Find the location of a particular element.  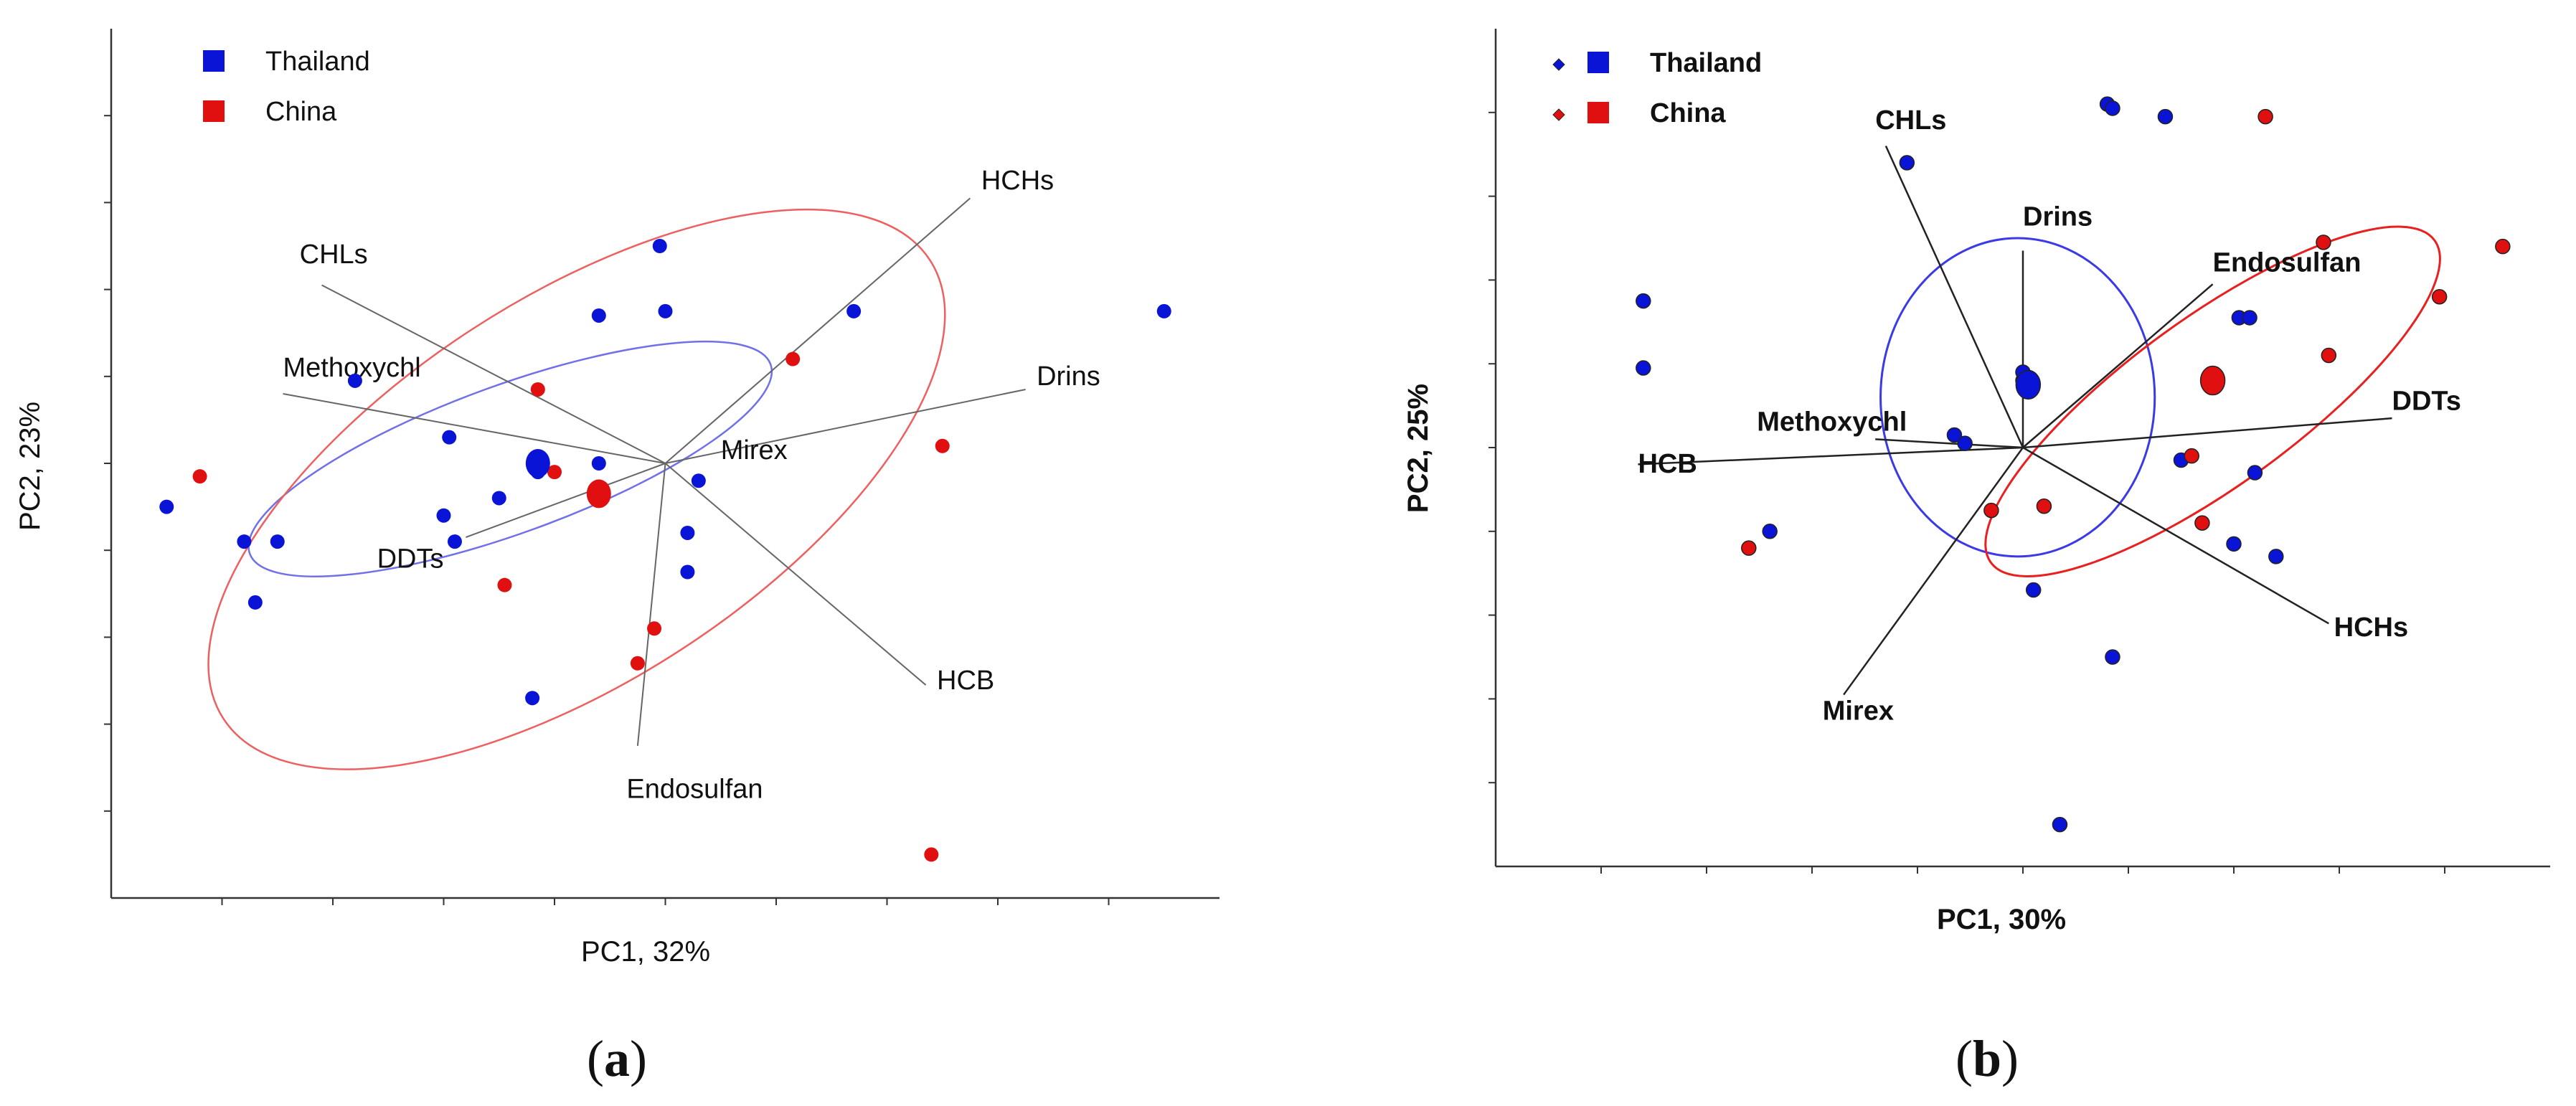

chart-1-loading-label-chls: CHLs is located at coordinates (1910, 120).